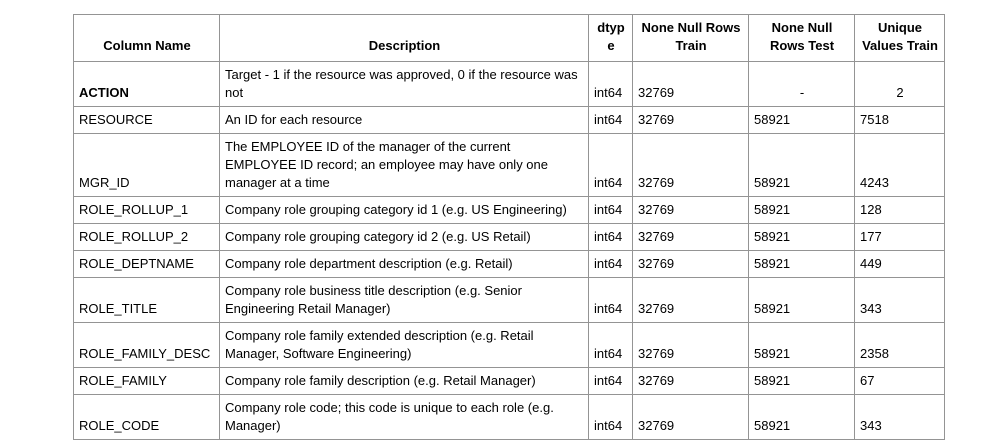  Describe the element at coordinates (404, 38) in the screenshot. I see `header-description: Description` at that location.